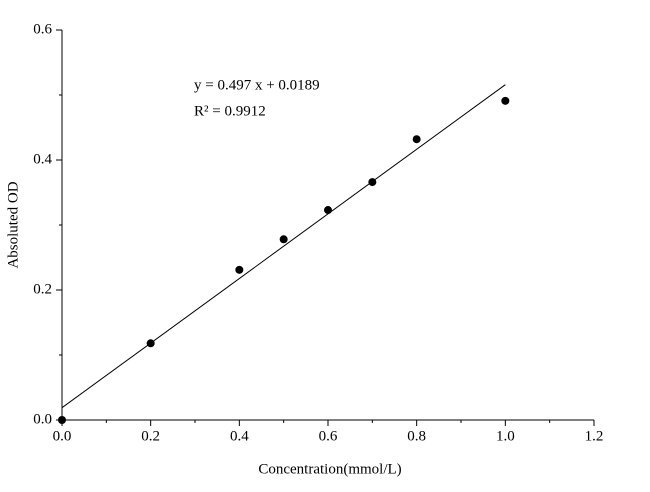 The width and height of the screenshot is (650, 492). What do you see at coordinates (230, 111) in the screenshot?
I see `r-squared: R² = 0.9912` at bounding box center [230, 111].